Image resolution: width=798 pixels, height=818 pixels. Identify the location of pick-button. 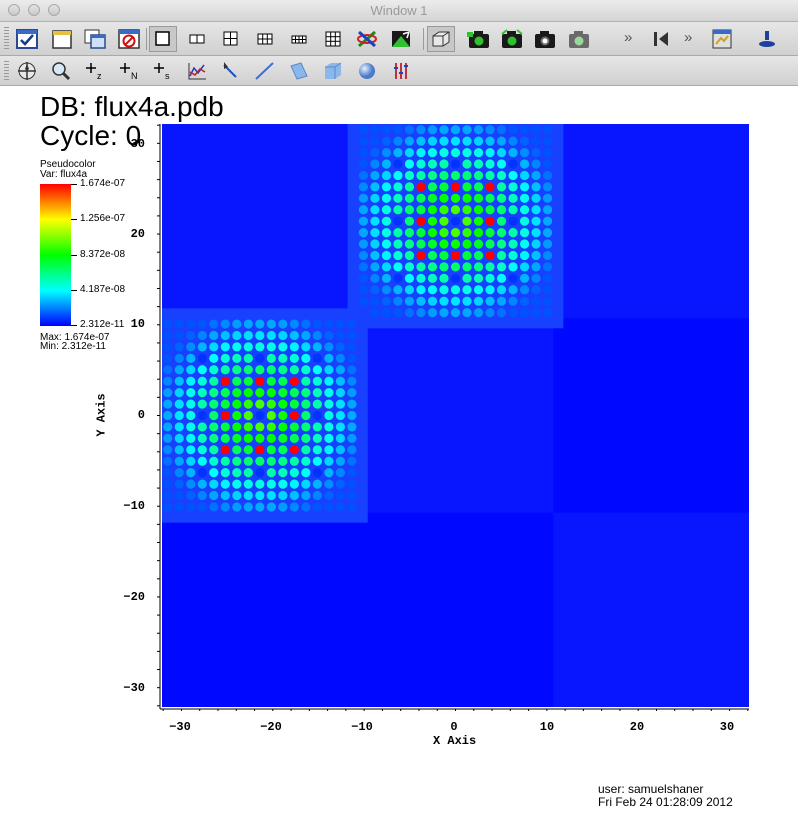
(722, 39).